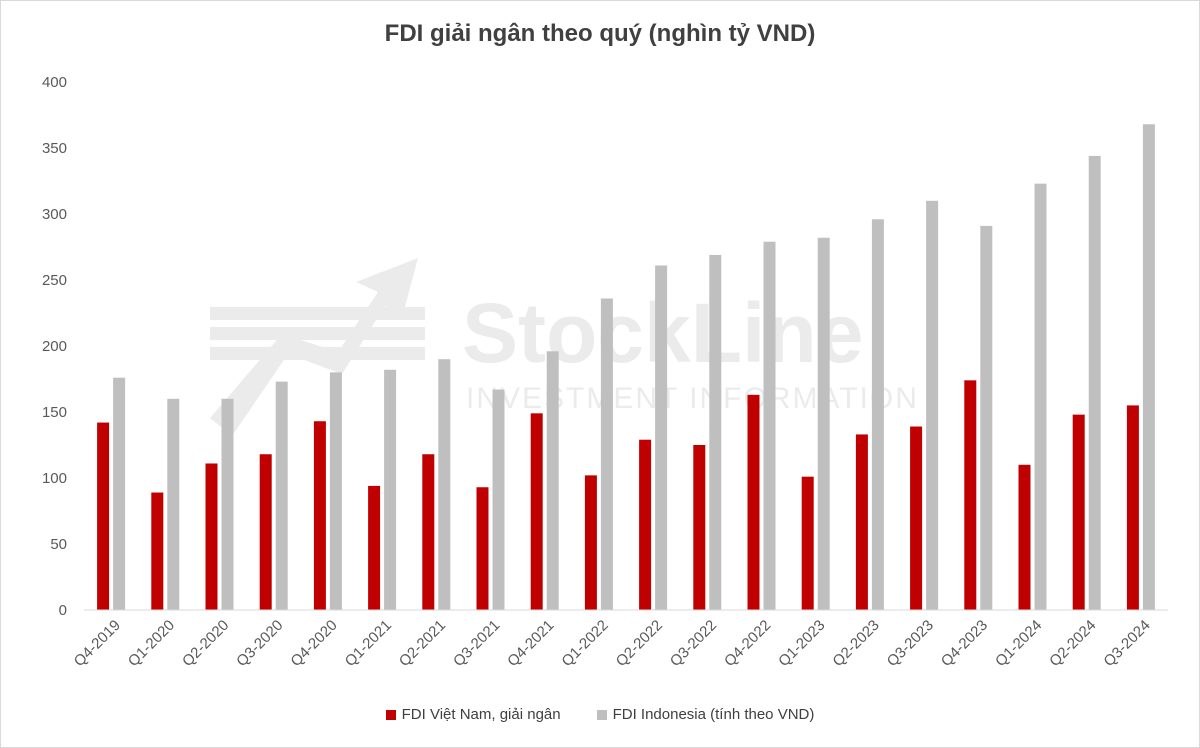  What do you see at coordinates (713, 714) in the screenshot?
I see `legend-label-indonesia: FDI Indonesia (tính theo VND)` at bounding box center [713, 714].